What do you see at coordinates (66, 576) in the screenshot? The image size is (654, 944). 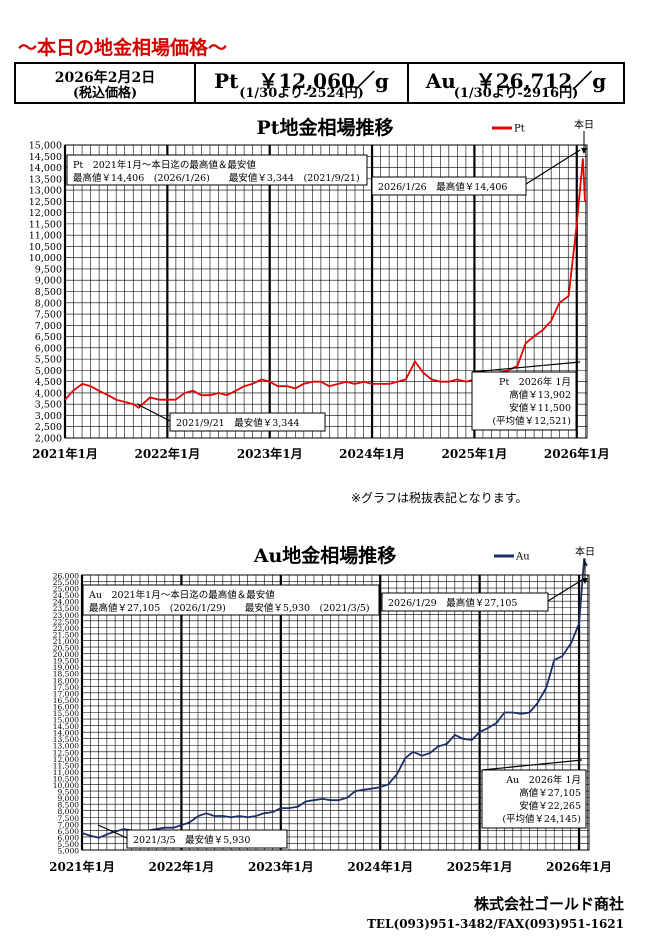 I see `y-tick-label: 26,000` at bounding box center [66, 576].